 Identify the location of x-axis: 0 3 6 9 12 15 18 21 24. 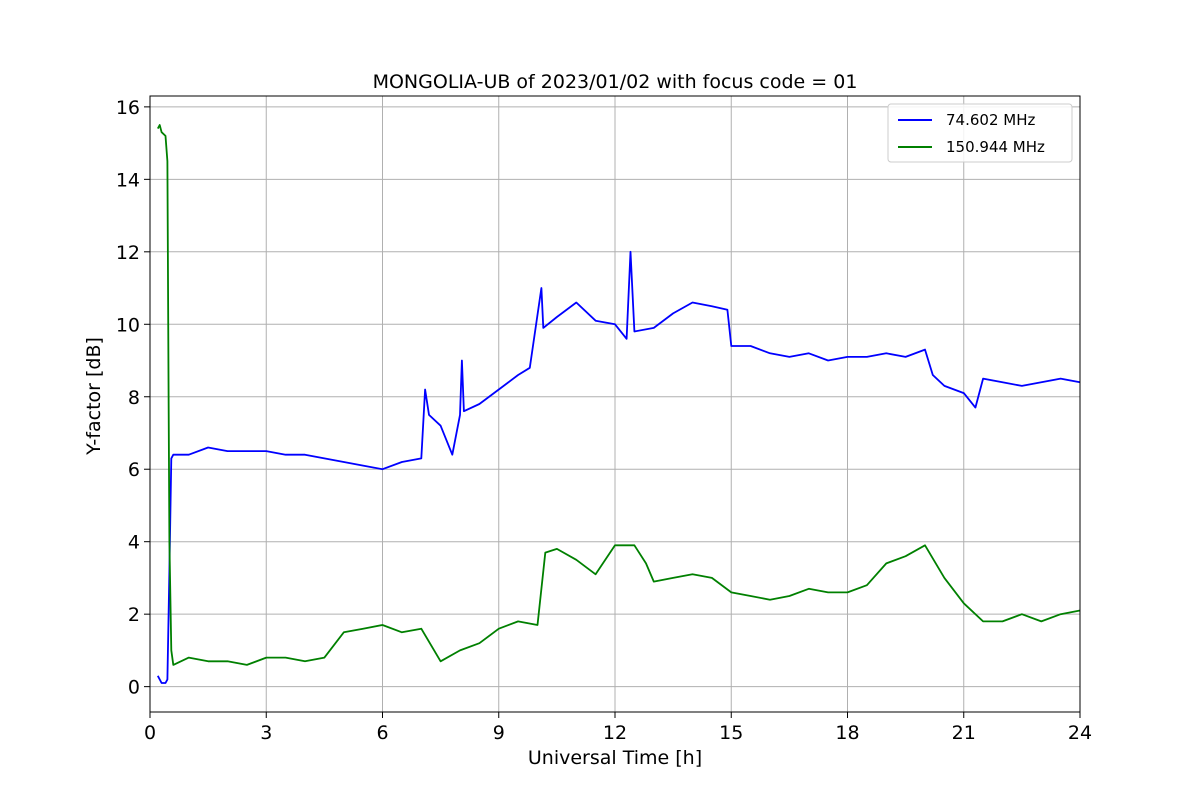
(618, 728).